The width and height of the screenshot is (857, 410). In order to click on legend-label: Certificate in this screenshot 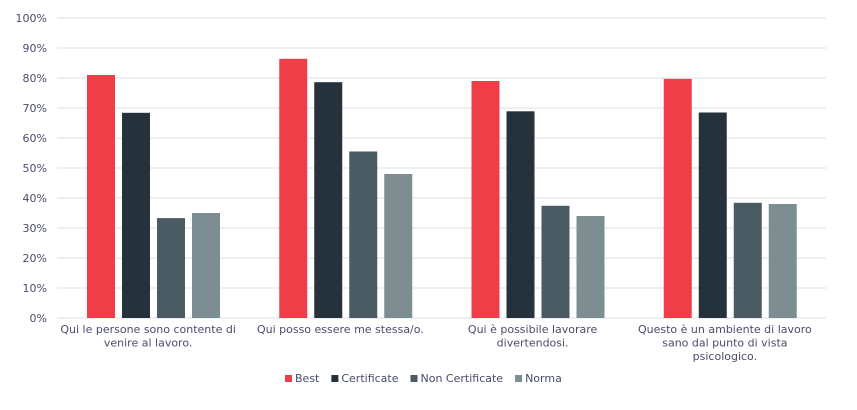, I will do `click(369, 378)`.